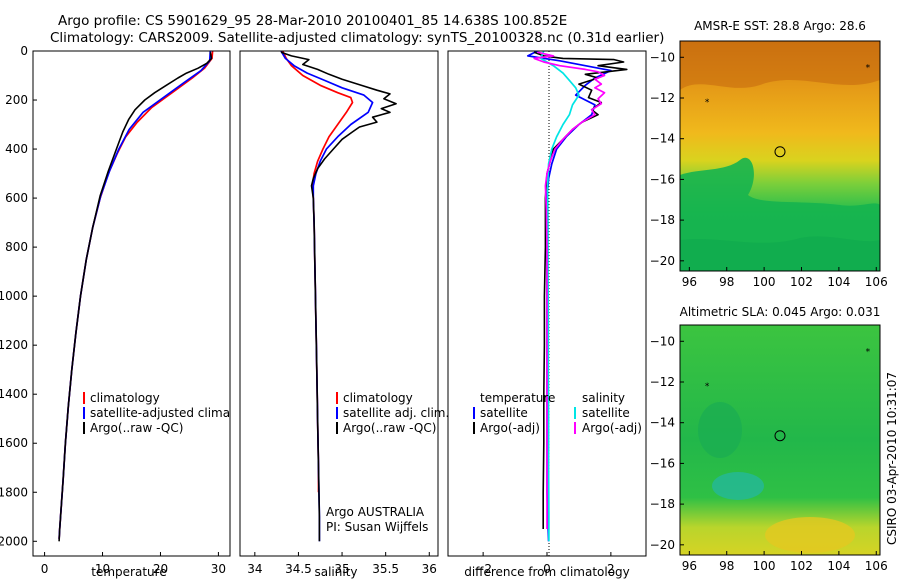  I want to click on sla-map-x-tick-label: 100, so click(764, 566).